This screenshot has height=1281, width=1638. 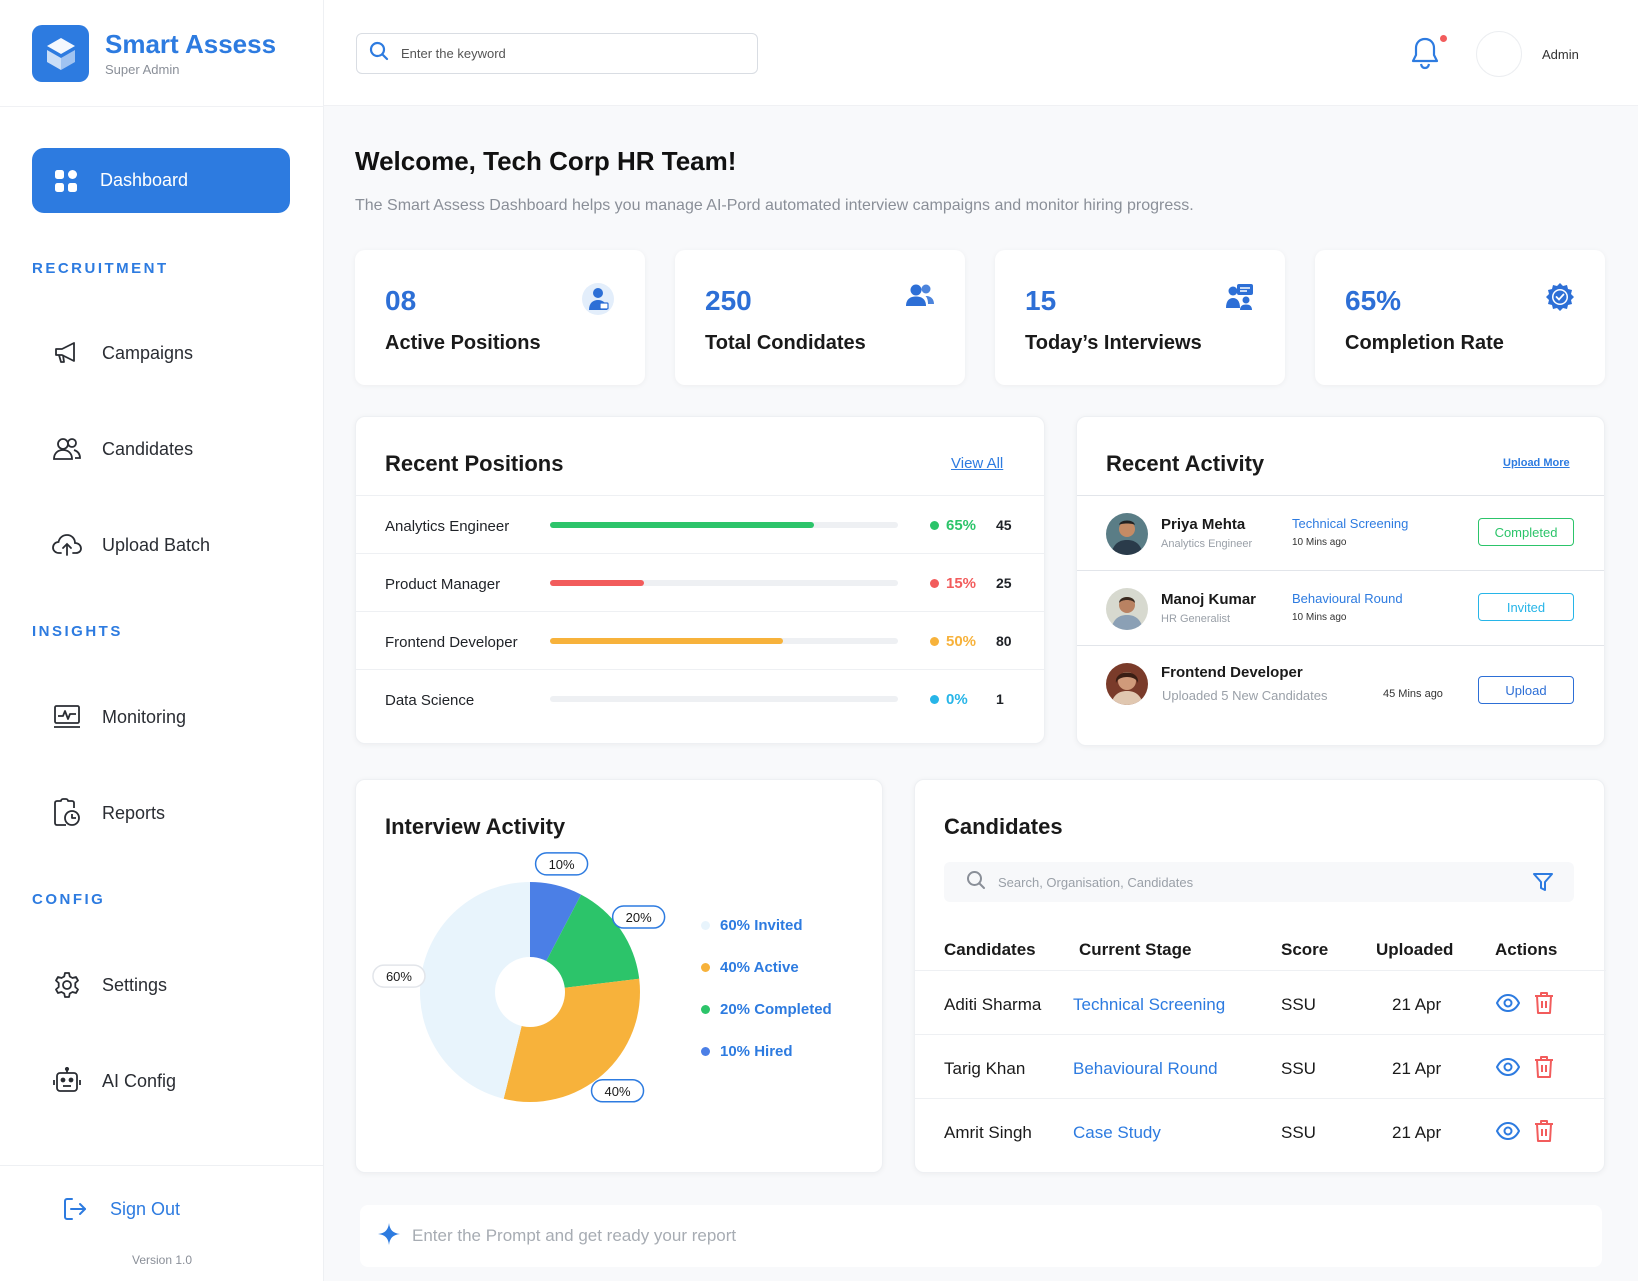 I want to click on prompt-input, so click(x=962, y=1236).